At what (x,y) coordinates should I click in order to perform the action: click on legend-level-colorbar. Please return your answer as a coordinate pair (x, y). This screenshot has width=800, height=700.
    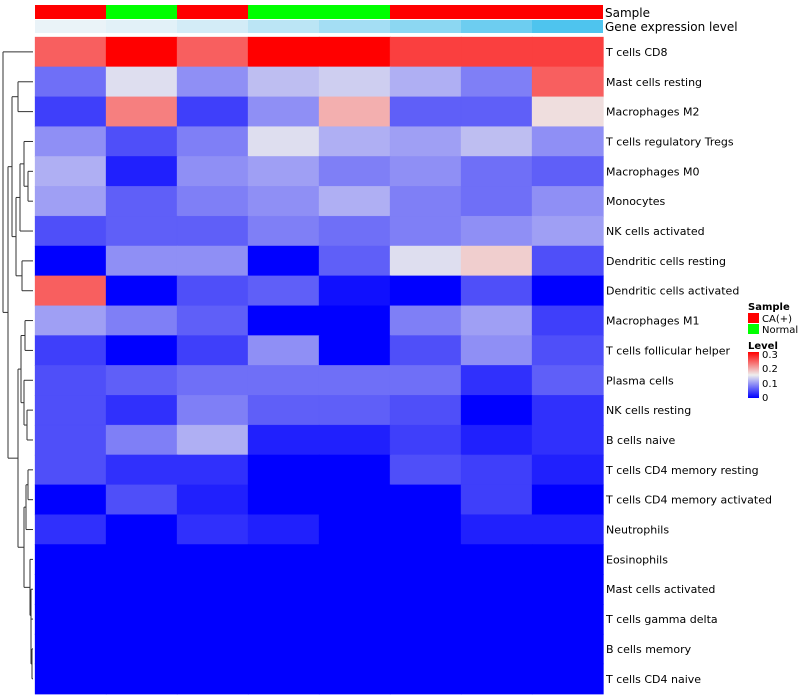
    Looking at the image, I should click on (753, 375).